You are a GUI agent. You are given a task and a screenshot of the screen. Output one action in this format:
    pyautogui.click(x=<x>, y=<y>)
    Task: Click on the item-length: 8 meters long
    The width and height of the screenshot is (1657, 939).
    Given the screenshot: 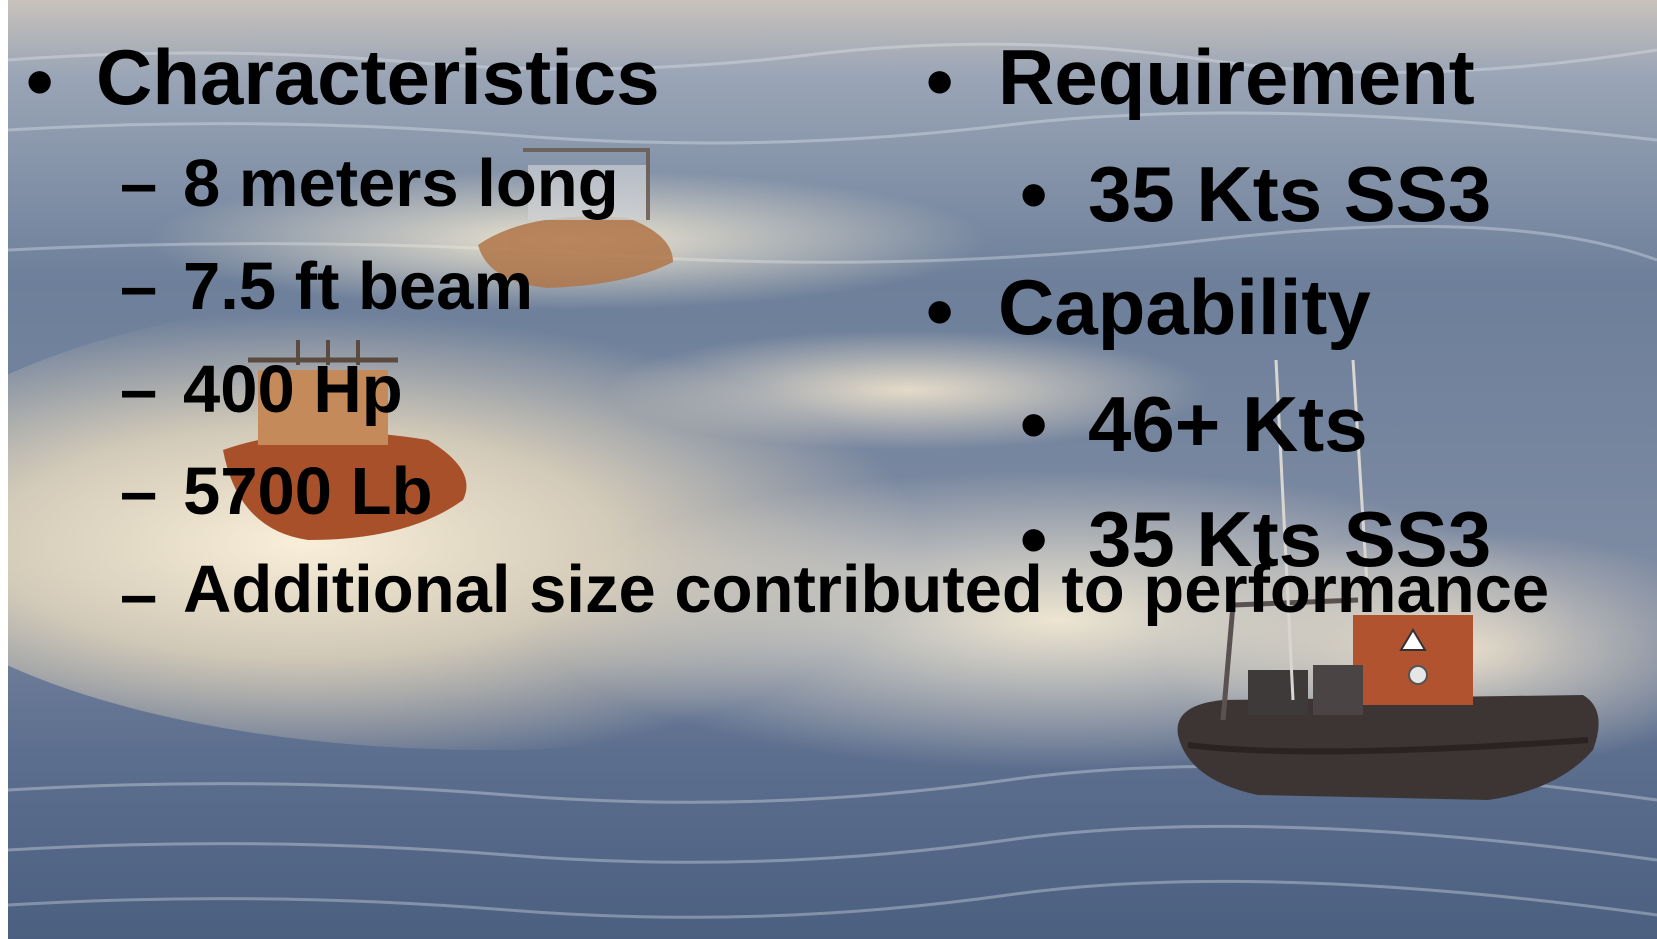 What is the action you would take?
    pyautogui.click(x=401, y=183)
    